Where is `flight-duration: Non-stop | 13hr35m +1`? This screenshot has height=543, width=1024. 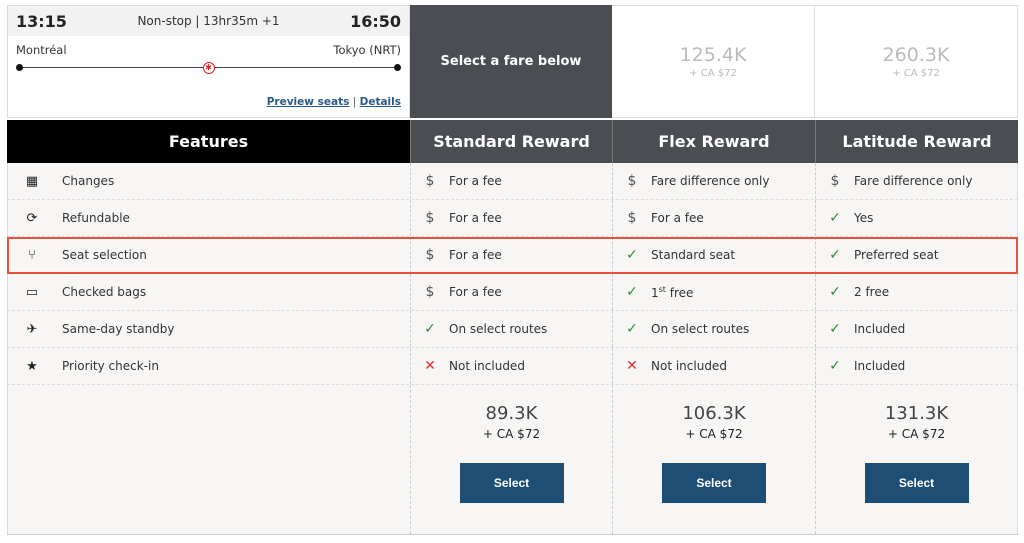
flight-duration: Non-stop | 13hr35m +1 is located at coordinates (208, 21).